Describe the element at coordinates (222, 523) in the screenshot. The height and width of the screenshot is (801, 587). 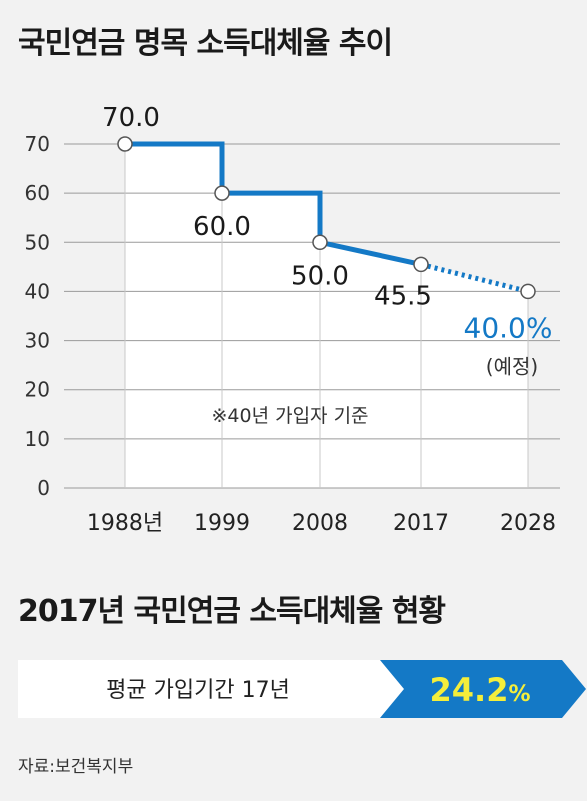
I see `x-tick-label: 1999` at that location.